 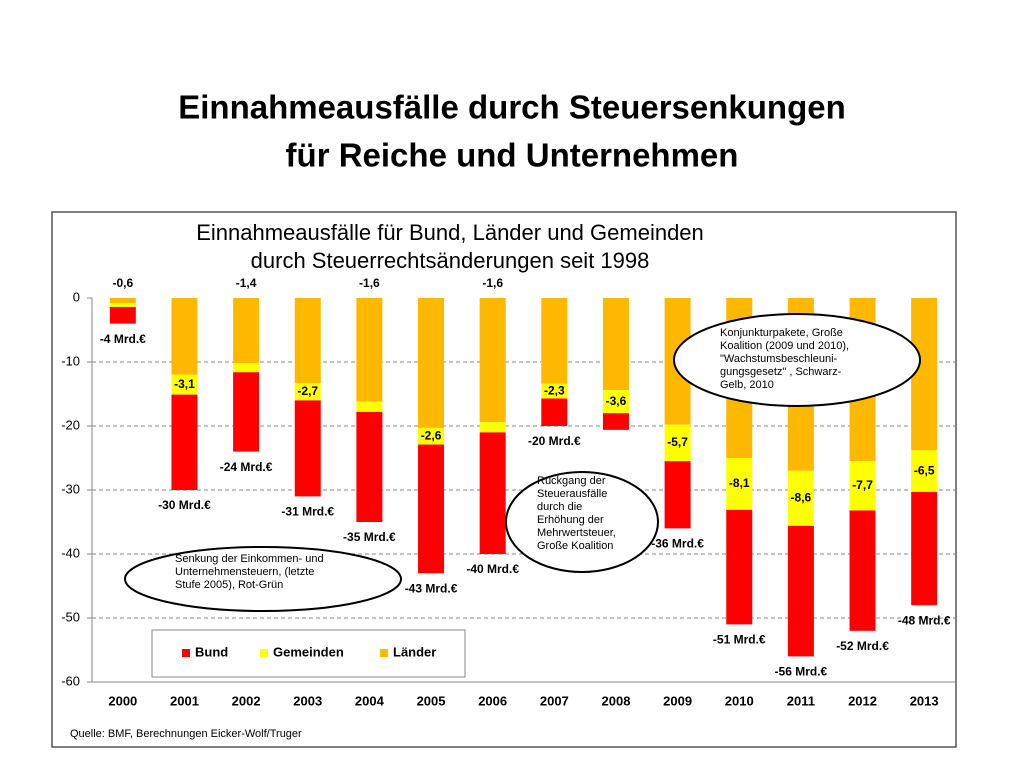 What do you see at coordinates (739, 700) in the screenshot?
I see `x-tick-label: 2010` at bounding box center [739, 700].